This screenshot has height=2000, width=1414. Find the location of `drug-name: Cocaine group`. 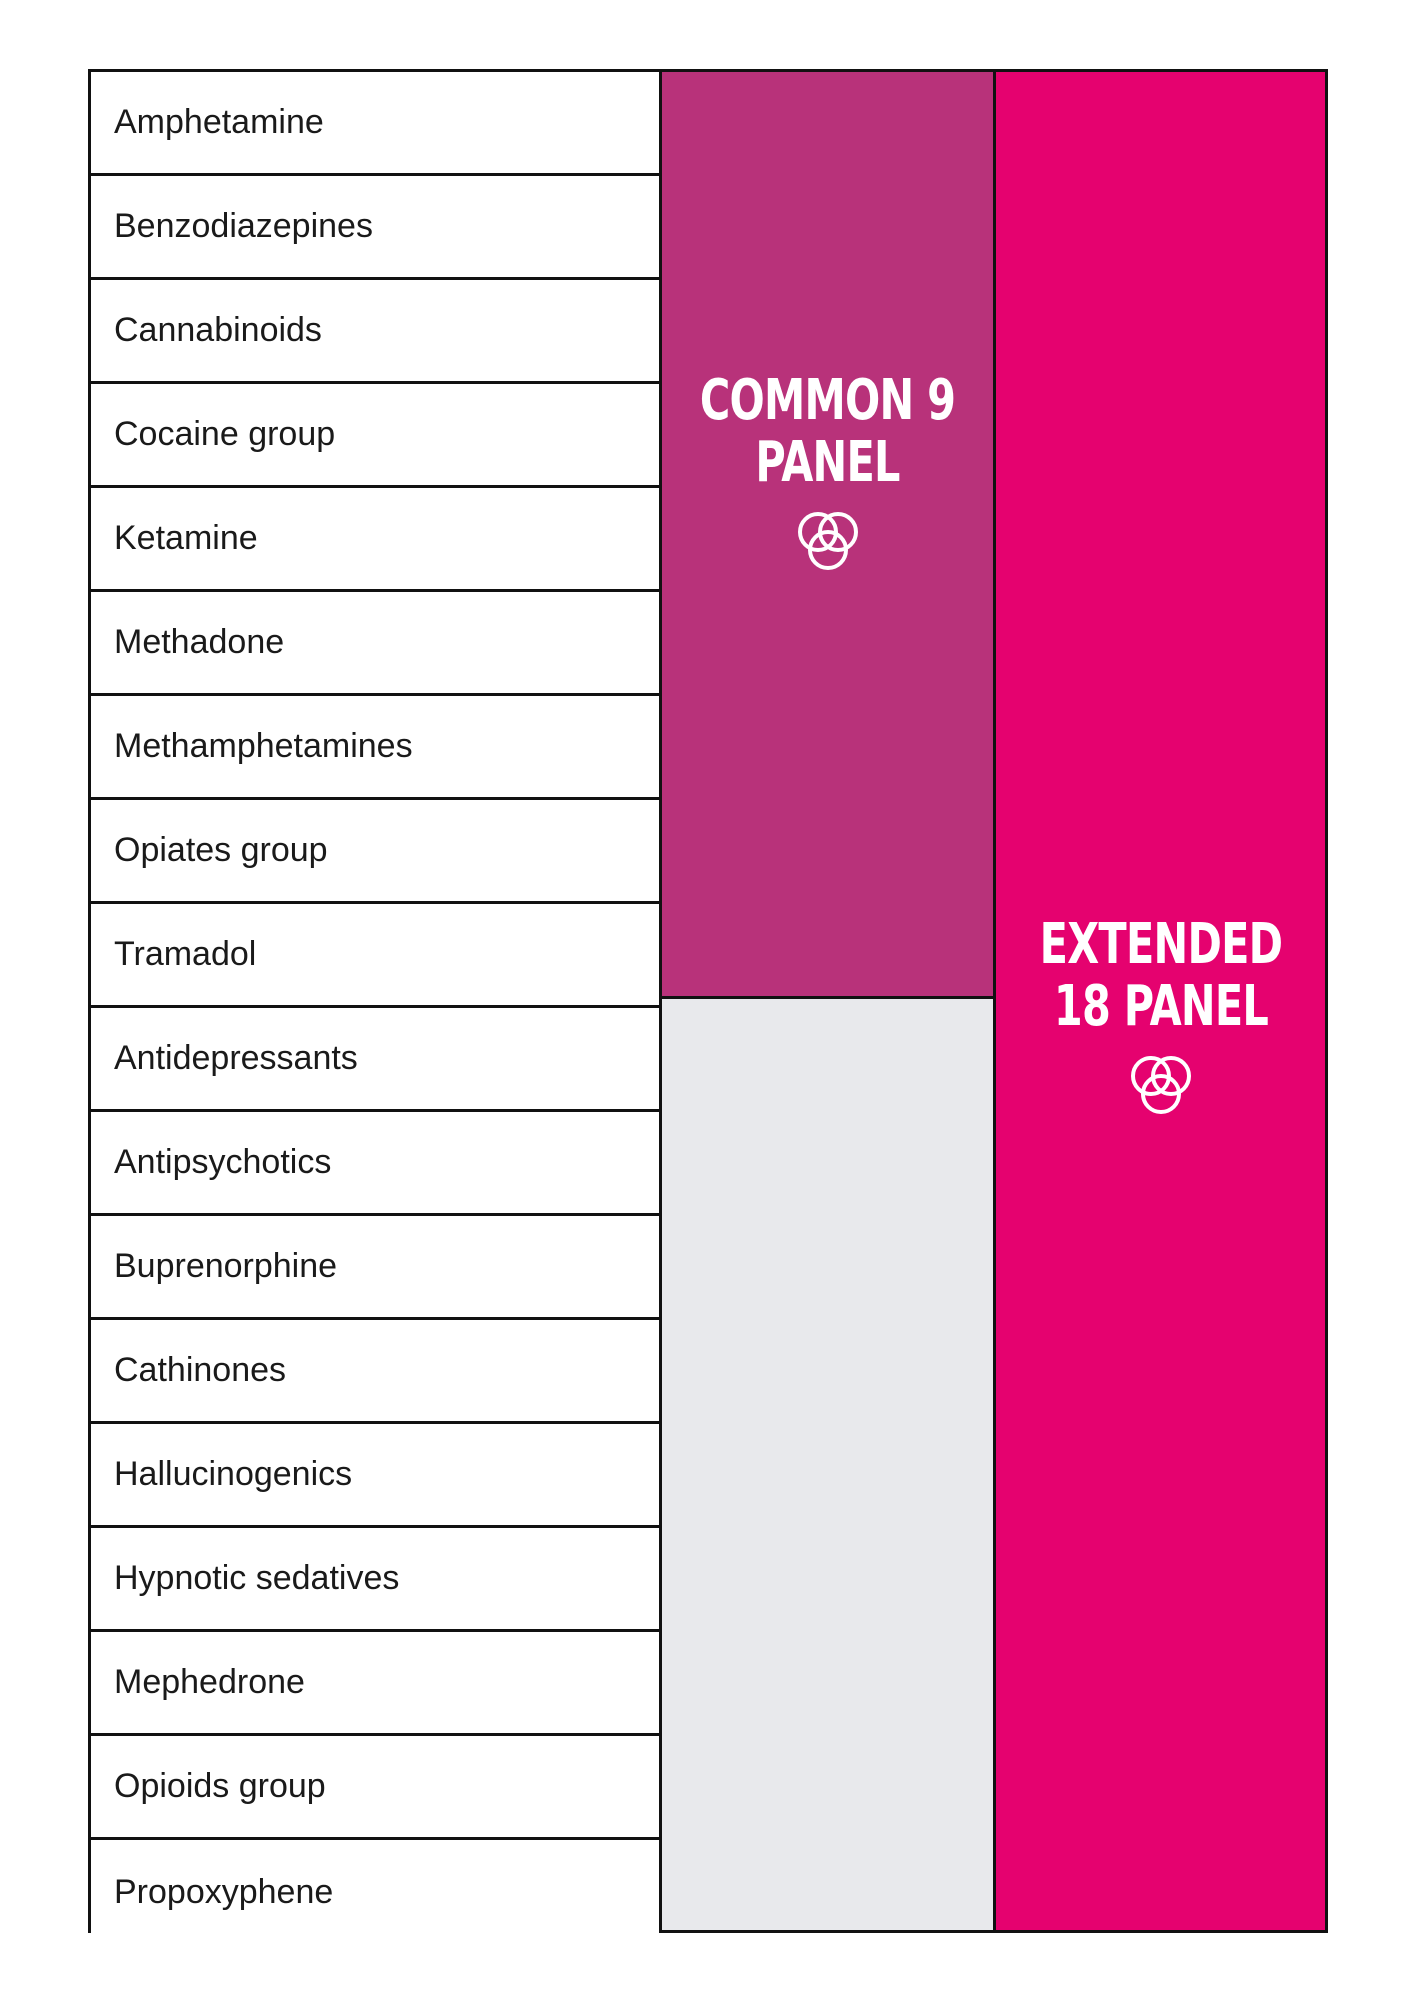

drug-name: Cocaine group is located at coordinates (225, 434).